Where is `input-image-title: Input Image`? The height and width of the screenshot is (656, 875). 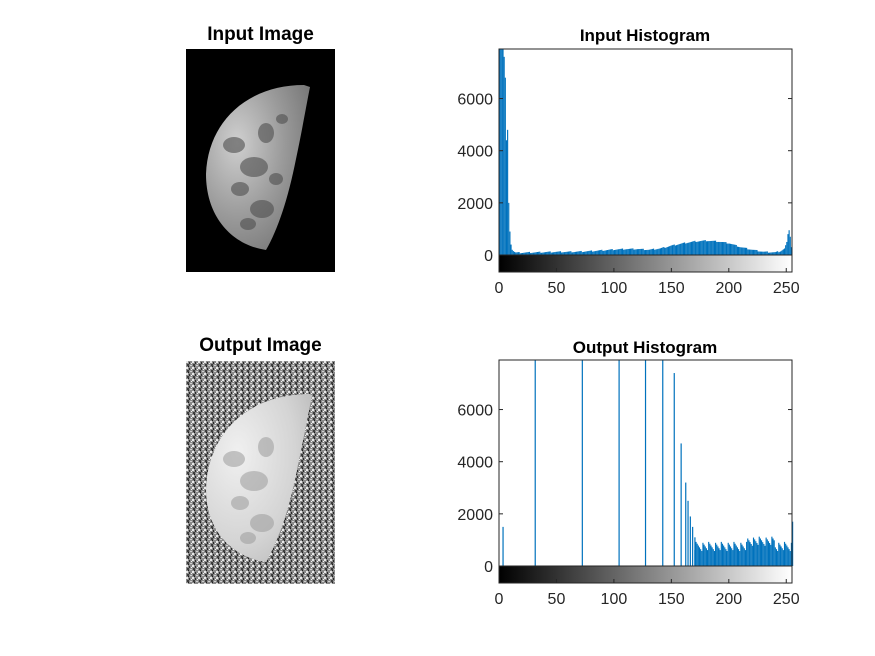
input-image-title: Input Image is located at coordinates (260, 34).